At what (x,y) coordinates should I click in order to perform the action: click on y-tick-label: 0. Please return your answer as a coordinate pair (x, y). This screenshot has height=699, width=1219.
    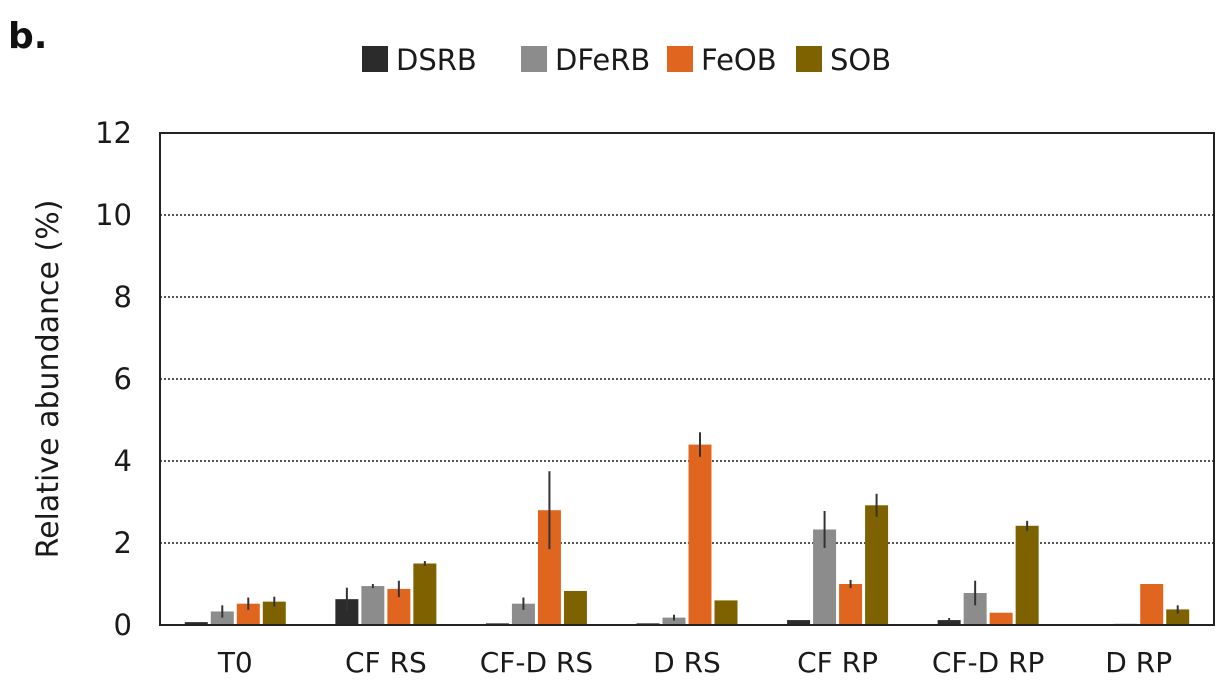
    Looking at the image, I should click on (123, 625).